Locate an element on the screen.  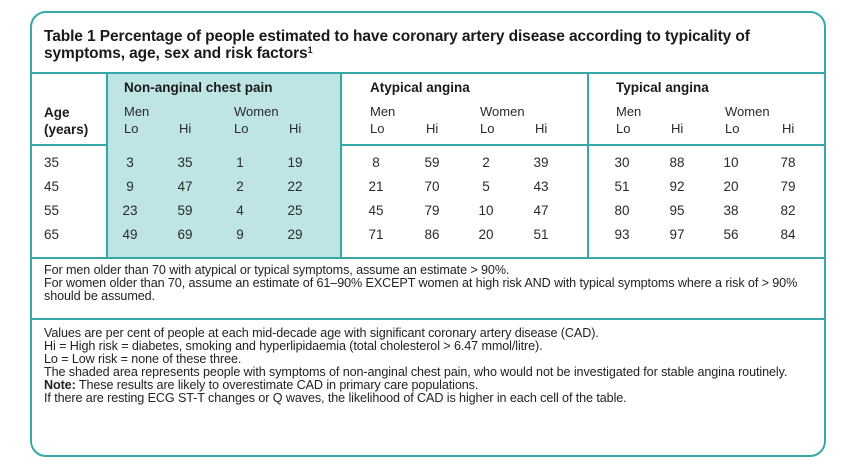
value-cell: 25 is located at coordinates (295, 210).